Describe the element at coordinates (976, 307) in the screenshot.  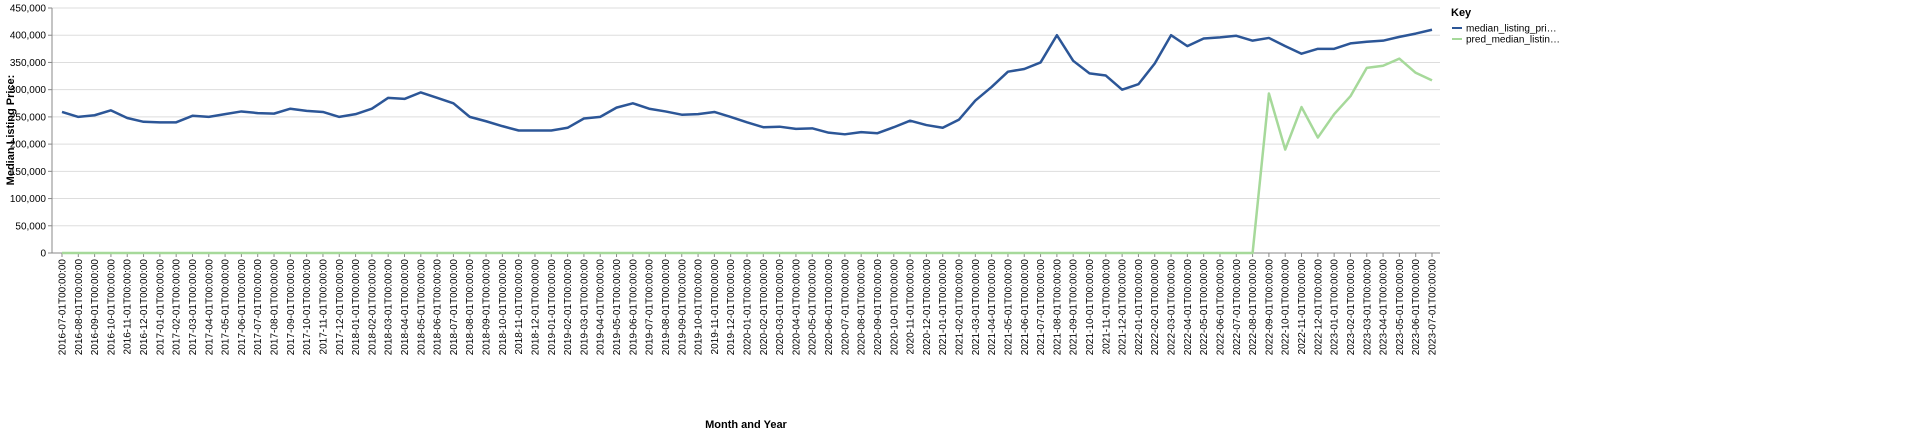
I see `x-tick-label: 2021-03-01T00:00:00` at that location.